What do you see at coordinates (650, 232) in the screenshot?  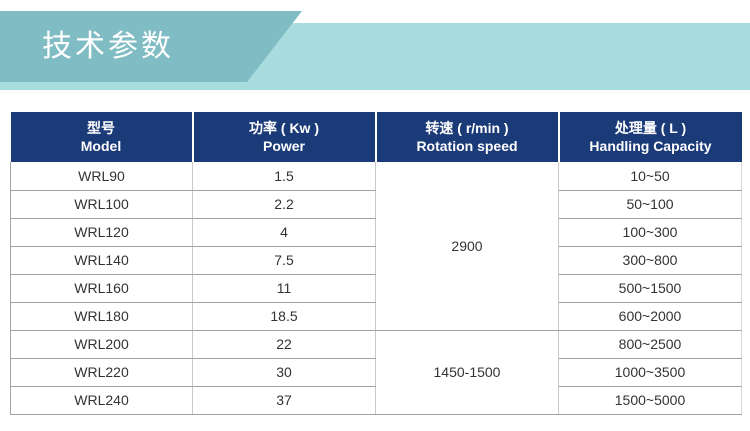 I see `capacity-cell: 100~300` at bounding box center [650, 232].